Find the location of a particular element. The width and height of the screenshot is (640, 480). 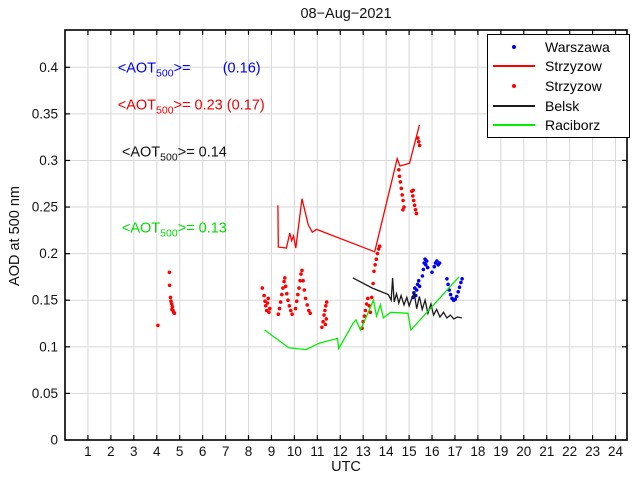

x-tick-label: 1 is located at coordinates (88, 451).